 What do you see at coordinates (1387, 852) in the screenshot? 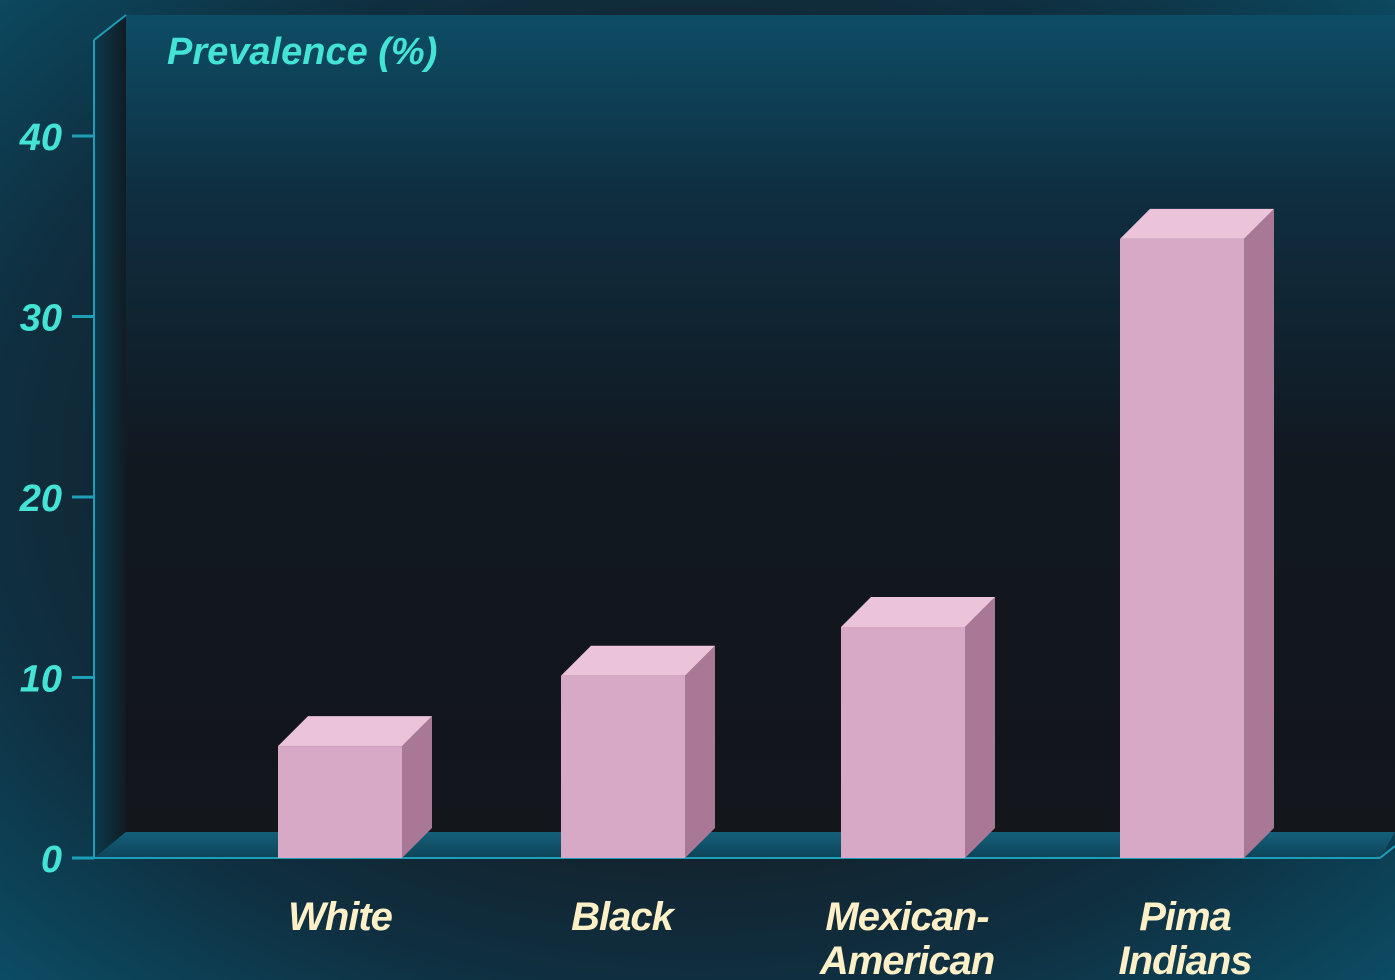
I see `floor-right-edge` at bounding box center [1387, 852].